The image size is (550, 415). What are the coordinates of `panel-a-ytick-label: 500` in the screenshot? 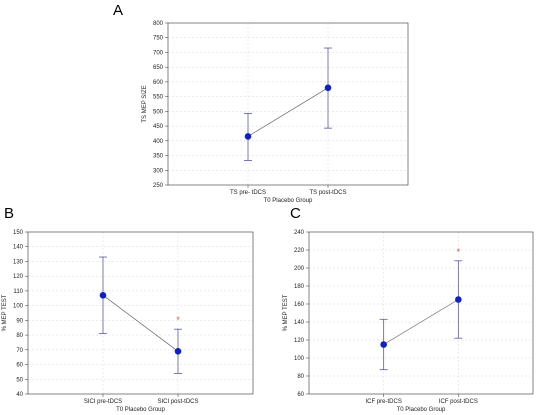 It's located at (158, 112).